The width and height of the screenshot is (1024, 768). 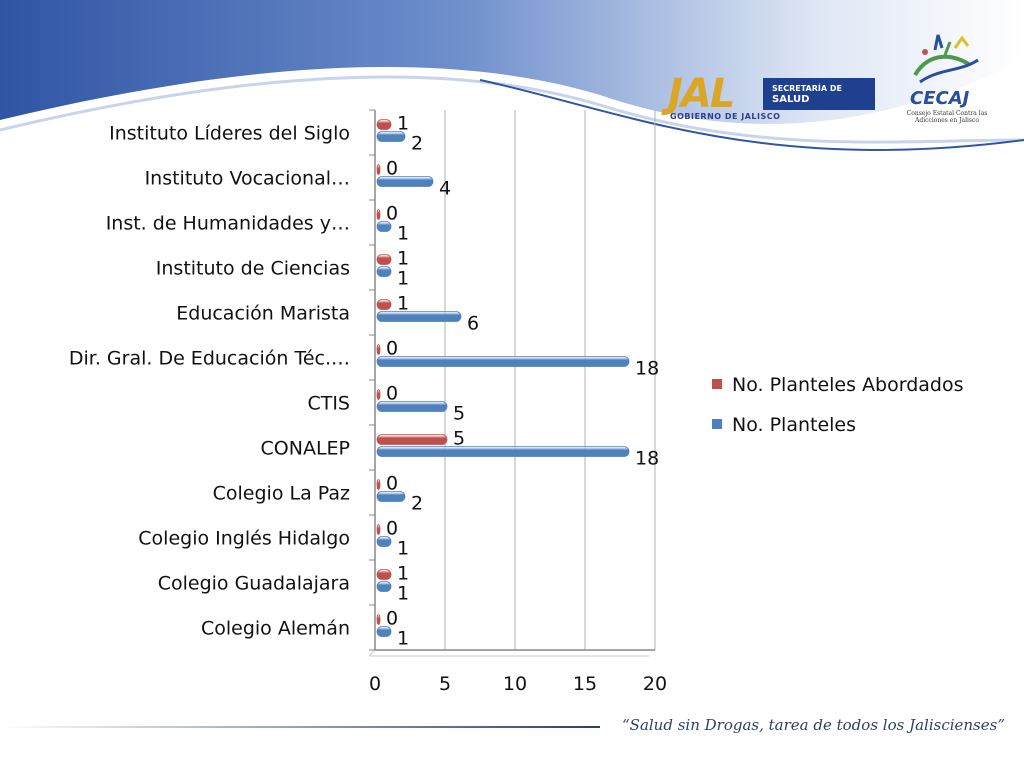 What do you see at coordinates (819, 94) in the screenshot?
I see `secretaria-salud-box` at bounding box center [819, 94].